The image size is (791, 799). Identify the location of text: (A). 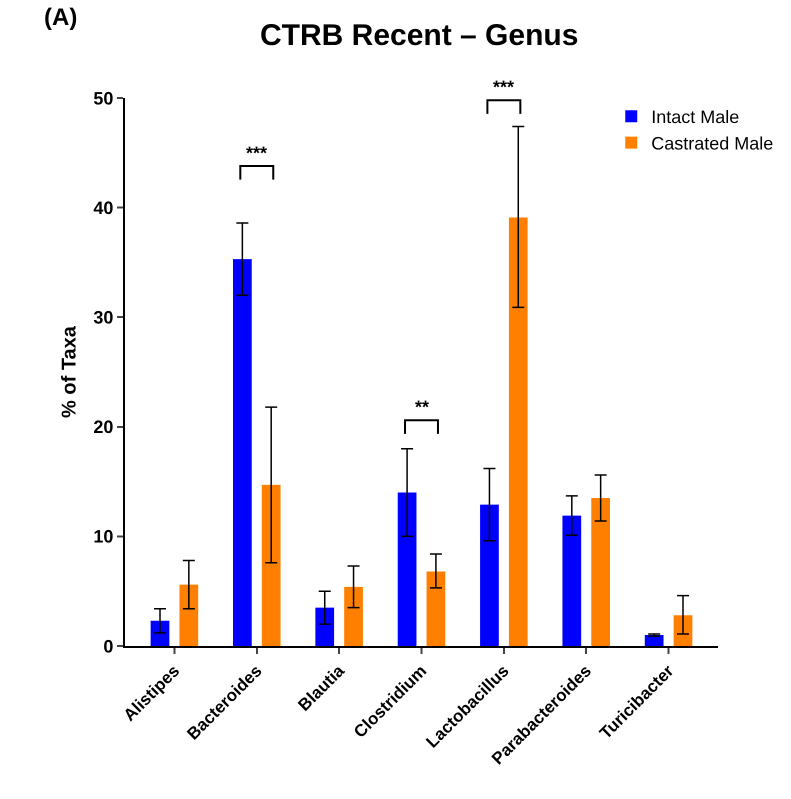
(61, 17).